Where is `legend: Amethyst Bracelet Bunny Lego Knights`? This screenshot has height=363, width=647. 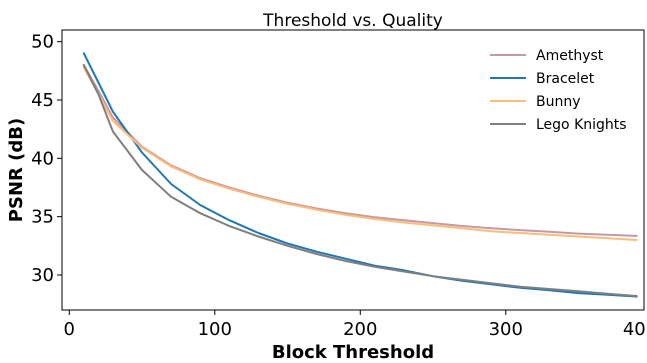 legend: Amethyst Bracelet Bunny Lego Knights is located at coordinates (558, 90).